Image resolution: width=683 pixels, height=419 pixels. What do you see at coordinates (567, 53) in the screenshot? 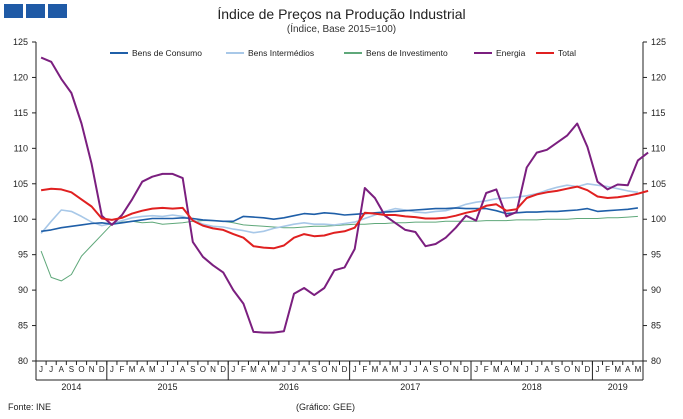
I see `legend-label-total: Total` at bounding box center [567, 53].